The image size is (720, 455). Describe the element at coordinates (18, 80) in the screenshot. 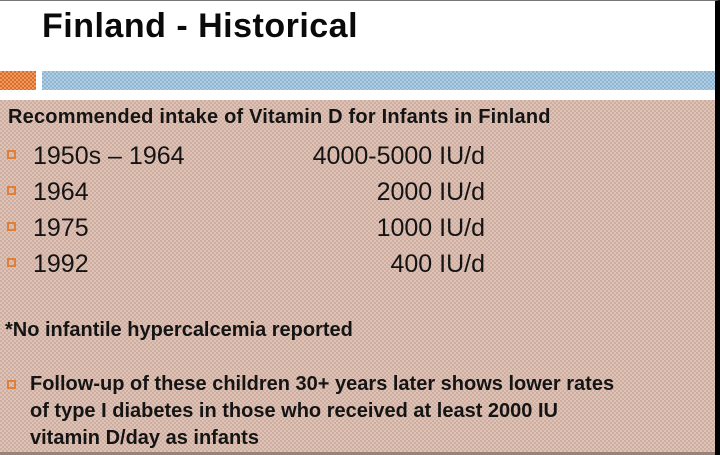

I see `orange-accent-square` at that location.